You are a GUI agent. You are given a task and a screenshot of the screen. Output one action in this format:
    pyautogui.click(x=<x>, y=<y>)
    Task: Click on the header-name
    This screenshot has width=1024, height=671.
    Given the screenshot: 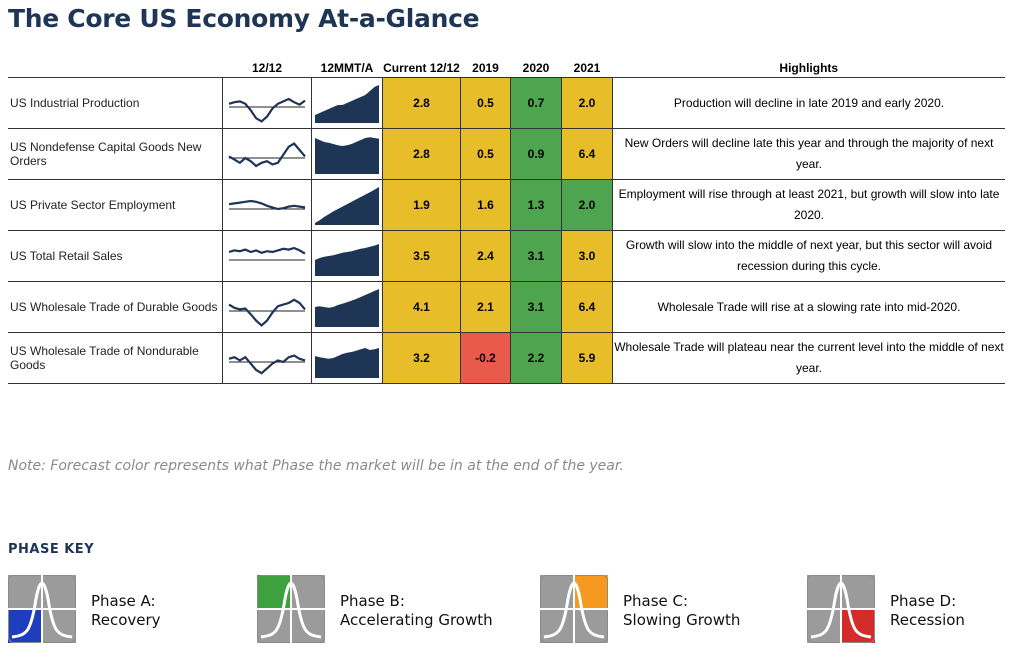 What is the action you would take?
    pyautogui.click(x=115, y=68)
    